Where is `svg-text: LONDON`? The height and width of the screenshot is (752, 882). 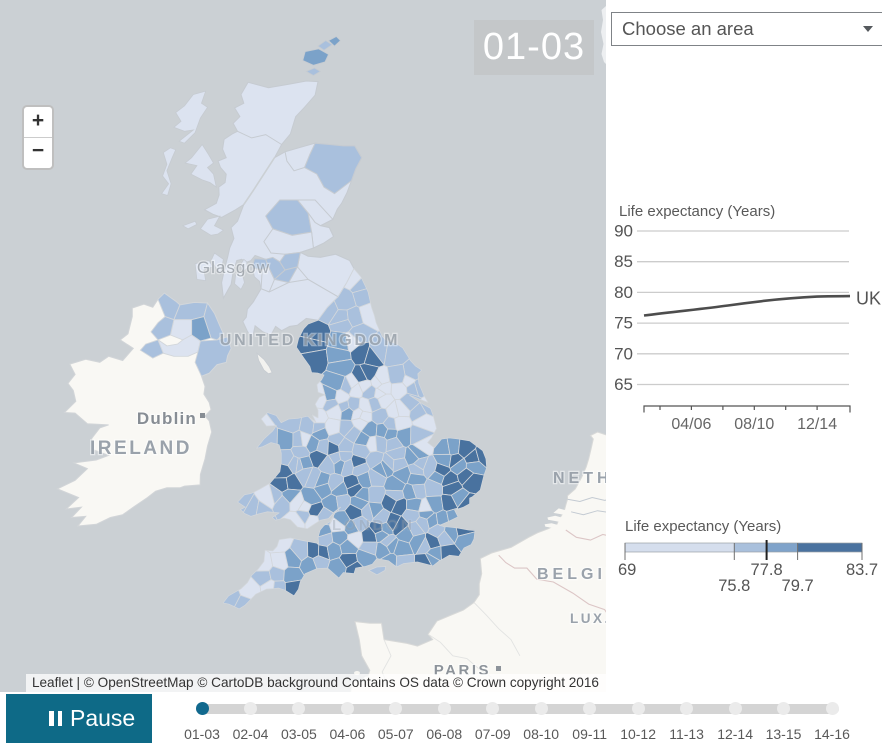 svg-text: LONDON is located at coordinates (373, 525).